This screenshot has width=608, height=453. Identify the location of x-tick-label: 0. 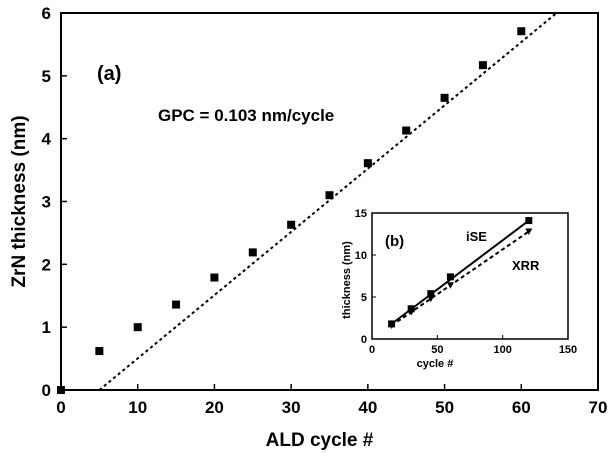
(60, 407).